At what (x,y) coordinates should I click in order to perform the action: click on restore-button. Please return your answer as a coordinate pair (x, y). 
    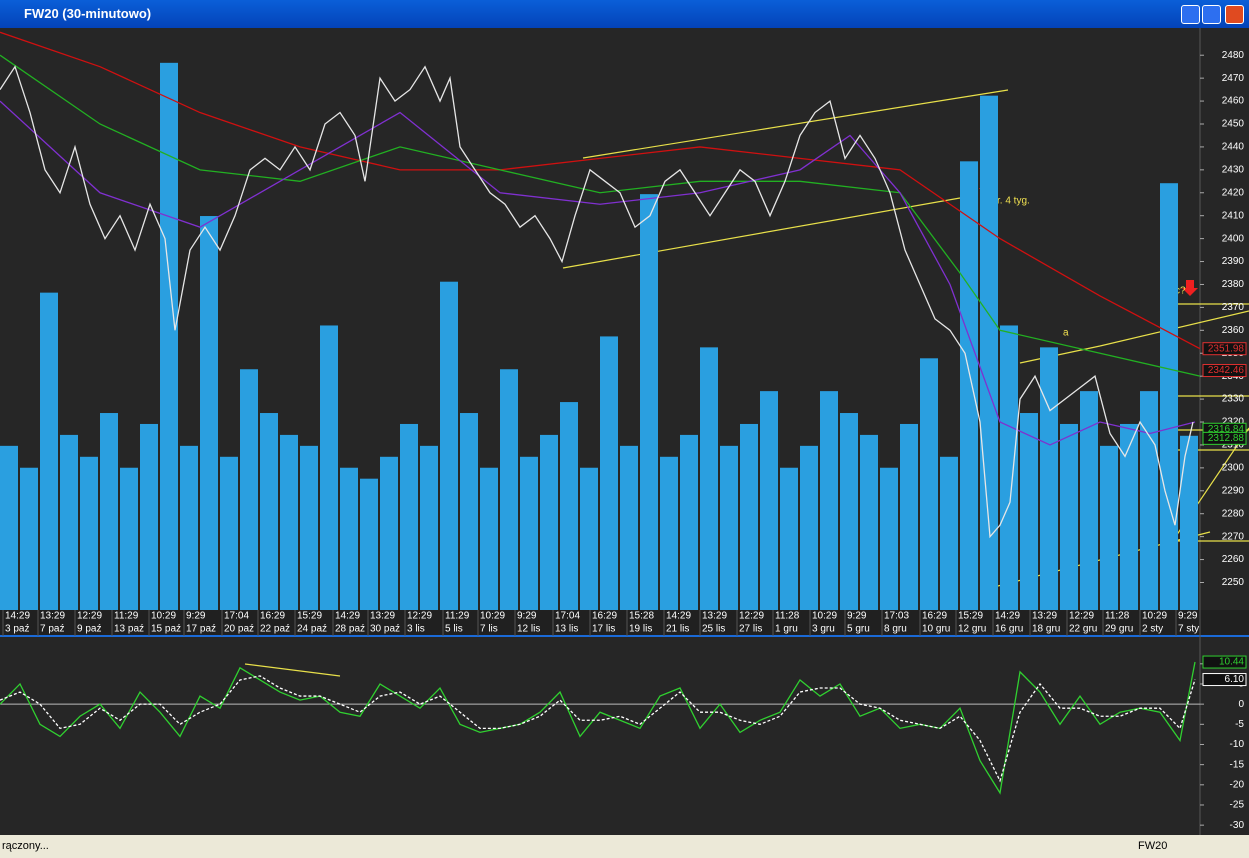
    Looking at the image, I should click on (1211, 14).